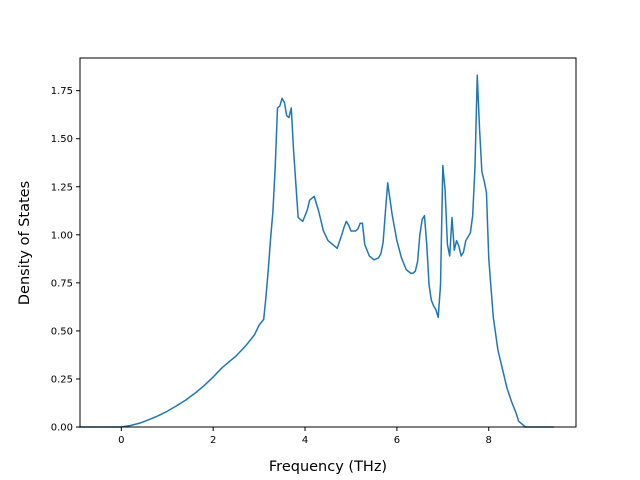  I want to click on y-axis-ticks: 0.00 0.25 0.50 0.75 1.00 1.25 1.50 1.75, so click(65, 260).